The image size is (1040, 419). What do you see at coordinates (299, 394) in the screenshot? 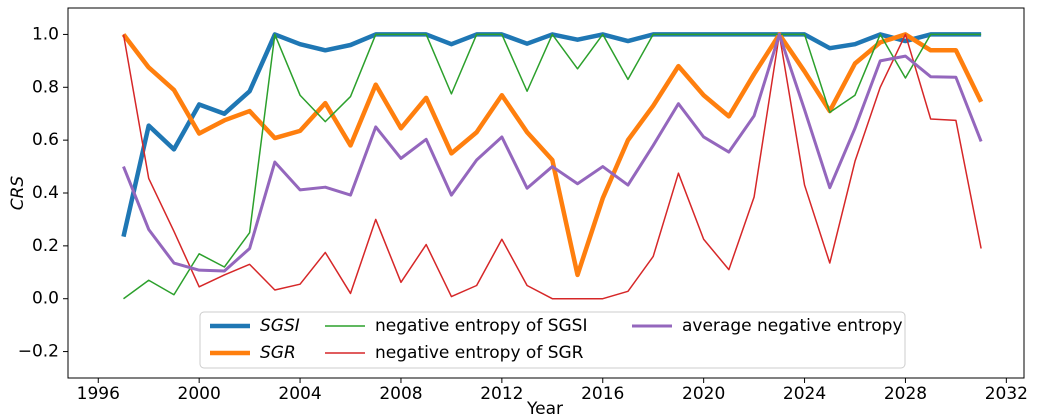
I see `x-tick-label: 2004` at bounding box center [299, 394].